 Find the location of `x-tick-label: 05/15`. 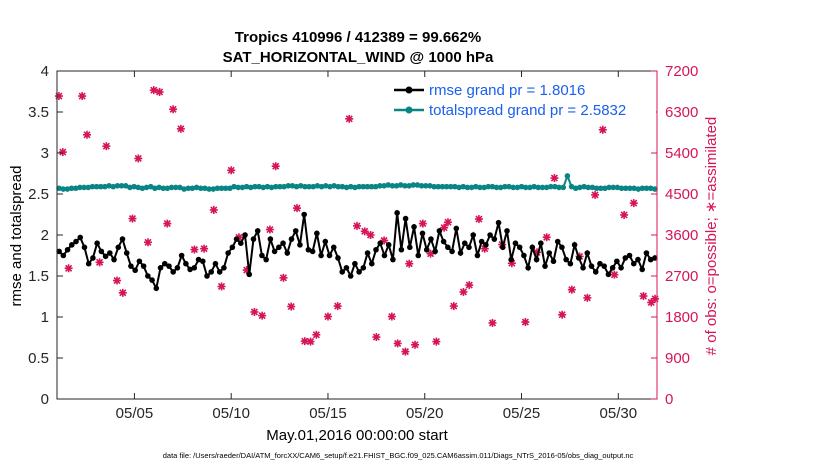

x-tick-label: 05/15 is located at coordinates (328, 413).